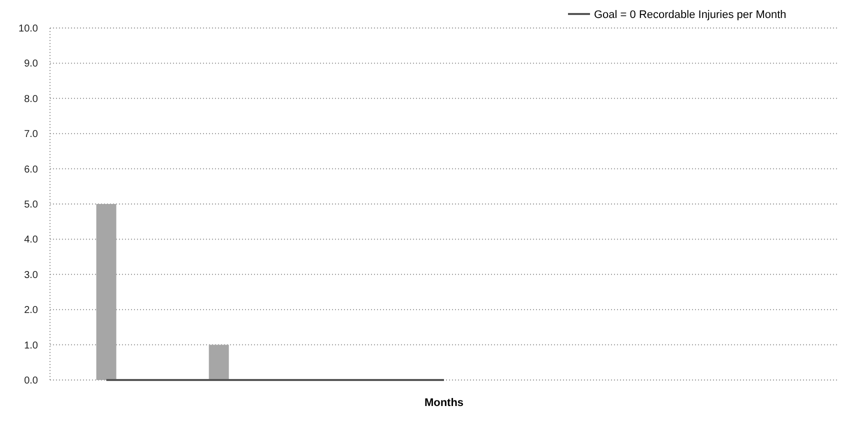  Describe the element at coordinates (31, 310) in the screenshot. I see `y-tick-label: 2.0` at that location.